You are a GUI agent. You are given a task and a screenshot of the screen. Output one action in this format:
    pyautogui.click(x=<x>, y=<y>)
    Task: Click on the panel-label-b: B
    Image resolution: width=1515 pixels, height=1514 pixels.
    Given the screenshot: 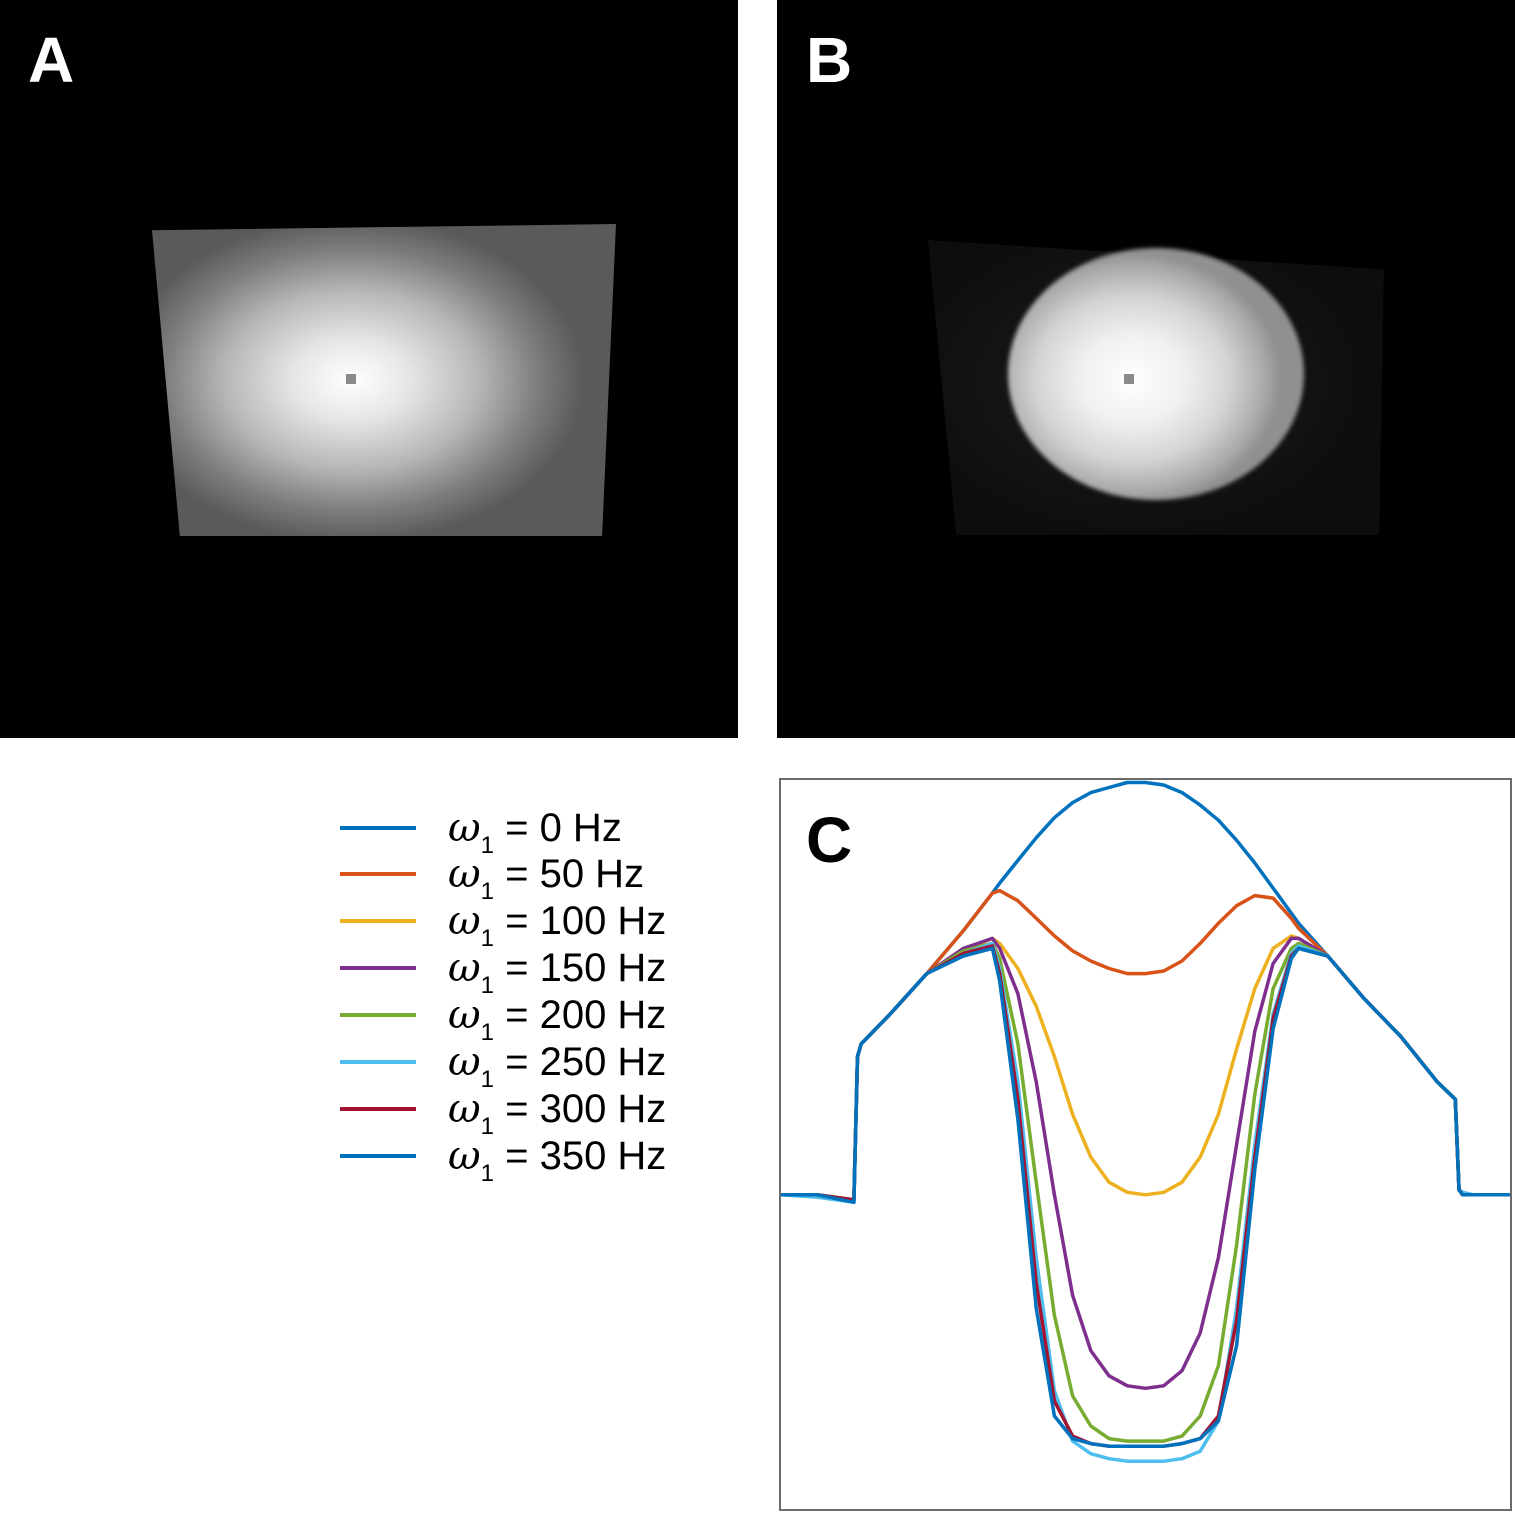 What is the action you would take?
    pyautogui.click(x=829, y=60)
    